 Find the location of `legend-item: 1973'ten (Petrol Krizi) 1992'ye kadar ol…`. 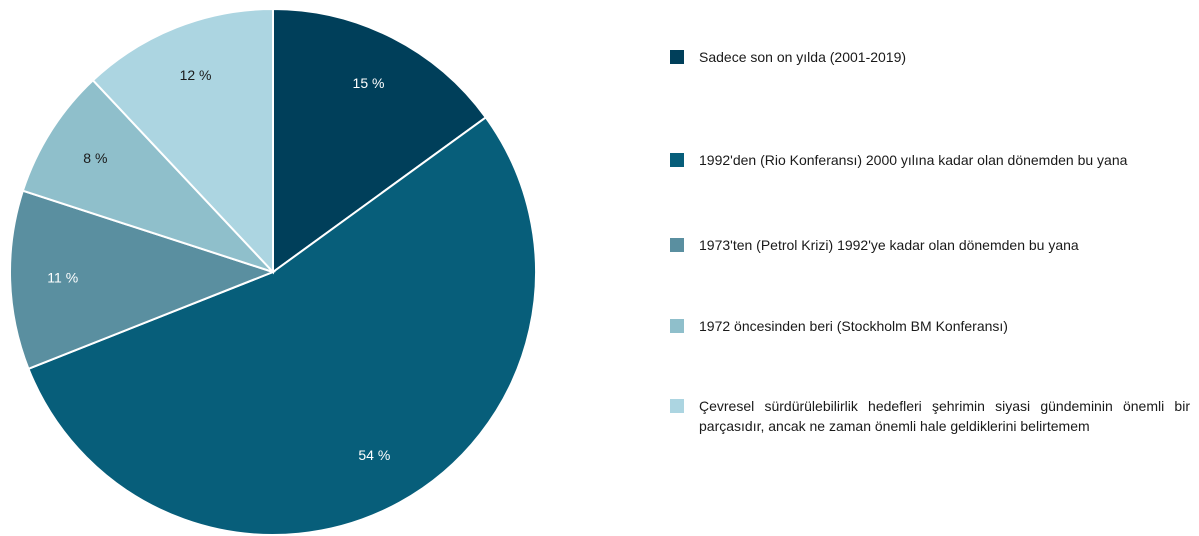

legend-item: 1973'ten (Petrol Krizi) 1992'ye kadar ol… is located at coordinates (930, 245).